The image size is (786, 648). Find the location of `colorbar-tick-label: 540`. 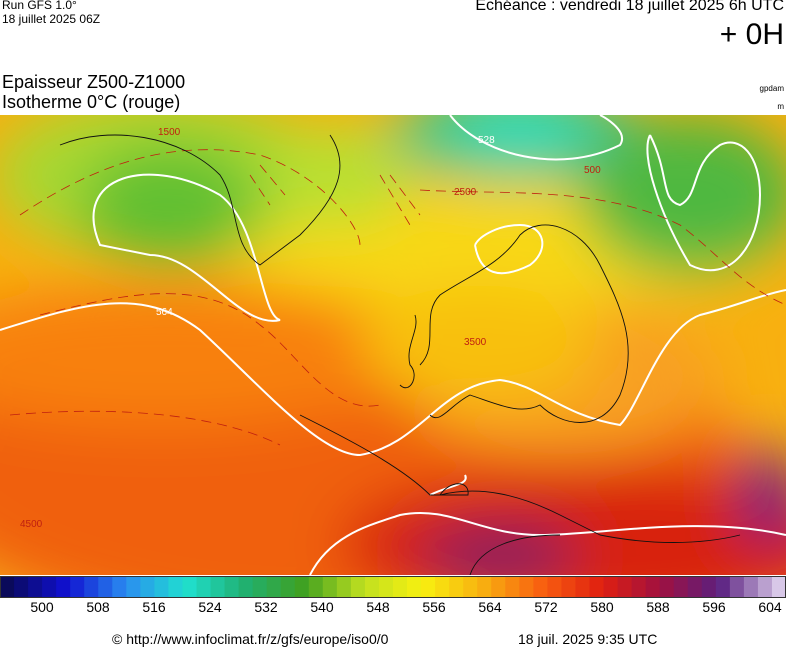

colorbar-tick-label: 540 is located at coordinates (322, 607).